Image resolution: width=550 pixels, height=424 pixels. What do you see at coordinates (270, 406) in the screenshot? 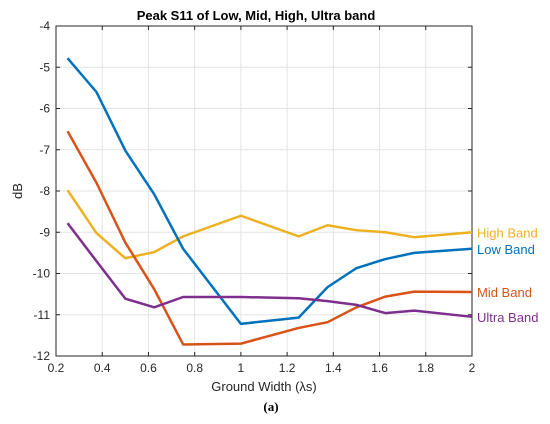
I see `figure-caption: (a)` at bounding box center [270, 406].